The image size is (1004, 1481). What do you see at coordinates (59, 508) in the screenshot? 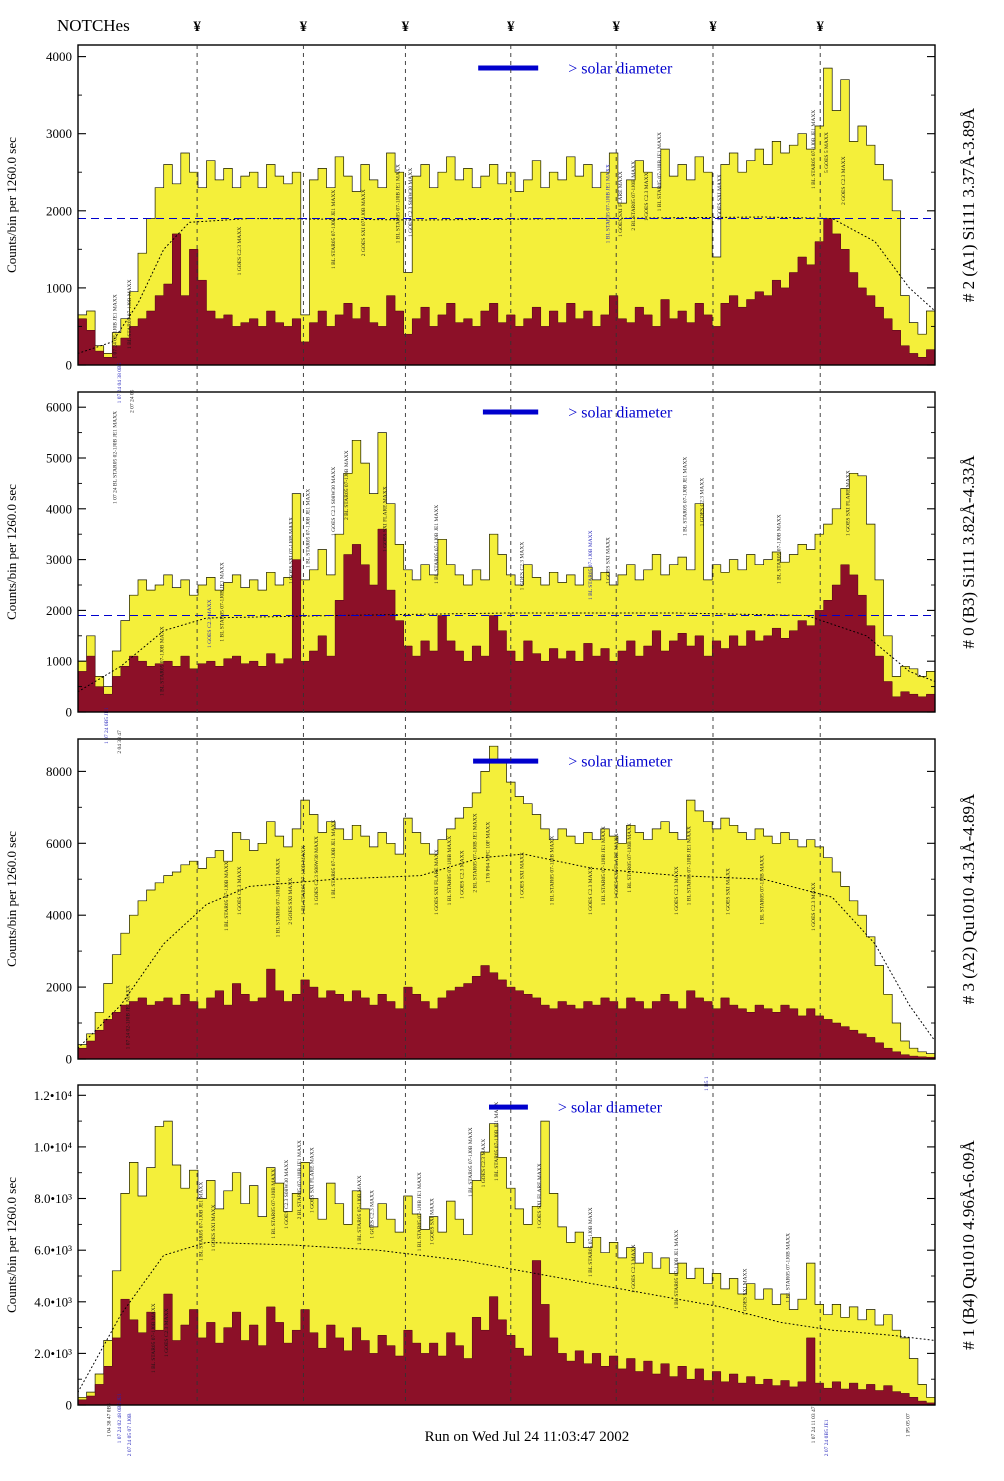
I see `y-tick-label: 4000` at bounding box center [59, 508].